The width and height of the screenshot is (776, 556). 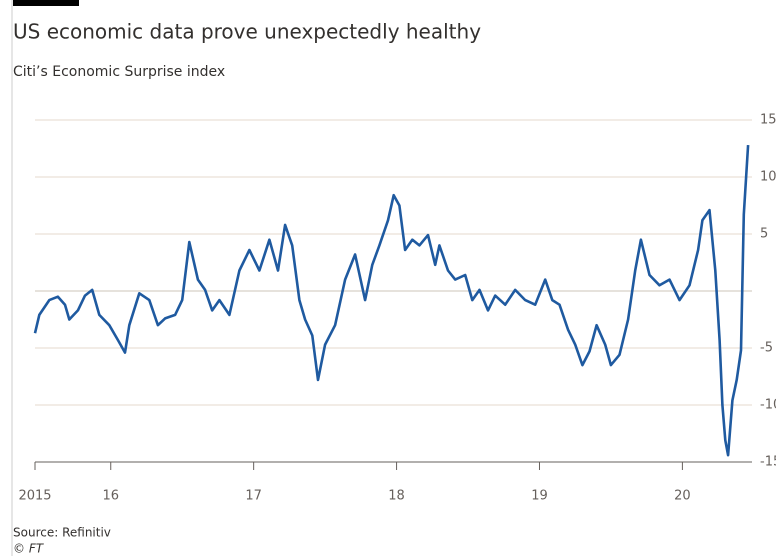 What do you see at coordinates (539, 496) in the screenshot?
I see `x-tick-label: 19` at bounding box center [539, 496].